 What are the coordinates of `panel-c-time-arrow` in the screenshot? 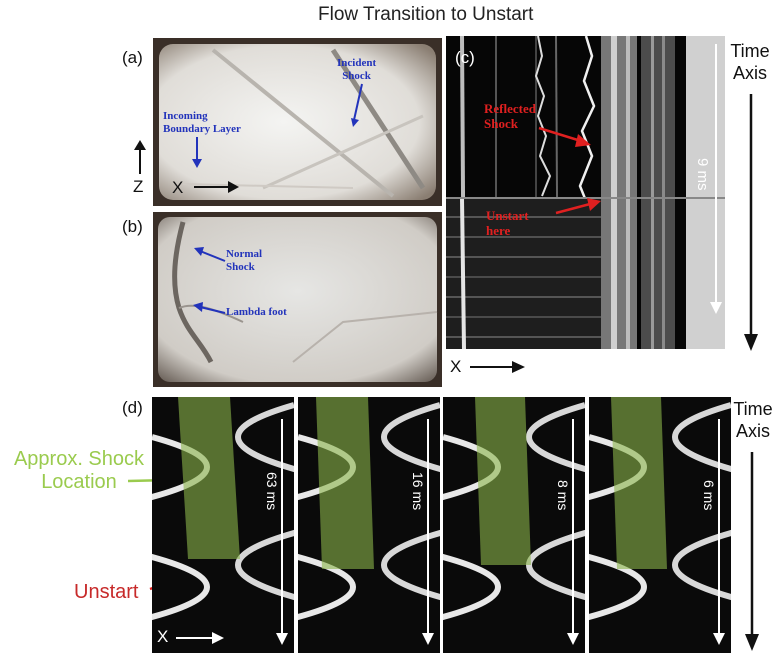 It's located at (716, 179).